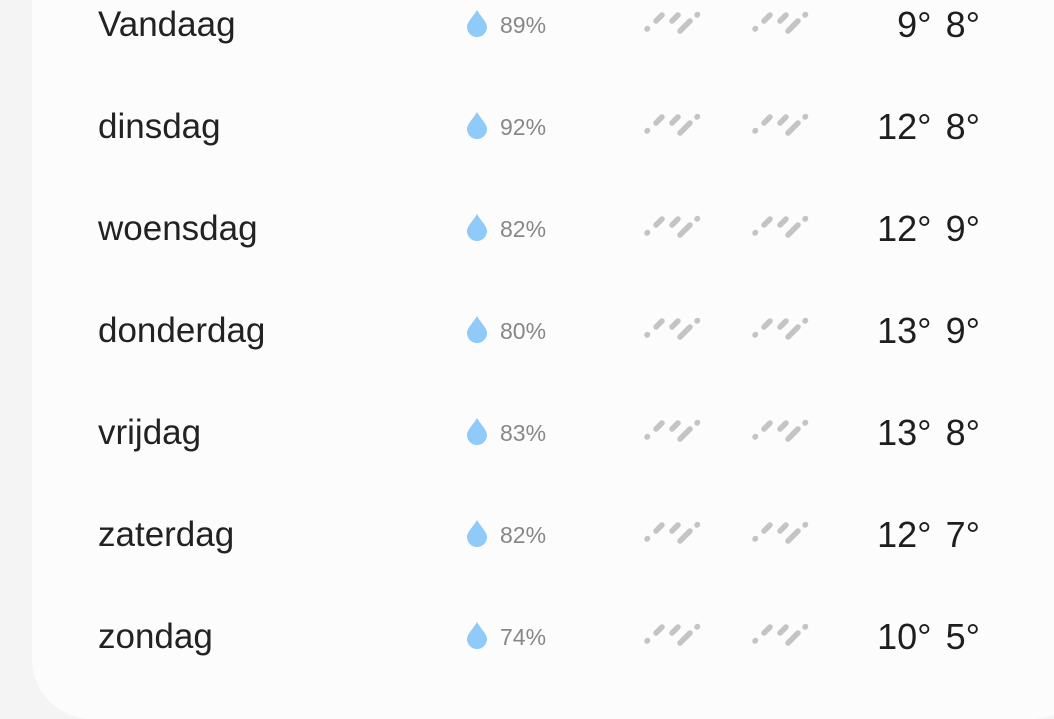 The height and width of the screenshot is (719, 1054). I want to click on forecast-row: donderdag 80% 13° 9°, so click(527, 344).